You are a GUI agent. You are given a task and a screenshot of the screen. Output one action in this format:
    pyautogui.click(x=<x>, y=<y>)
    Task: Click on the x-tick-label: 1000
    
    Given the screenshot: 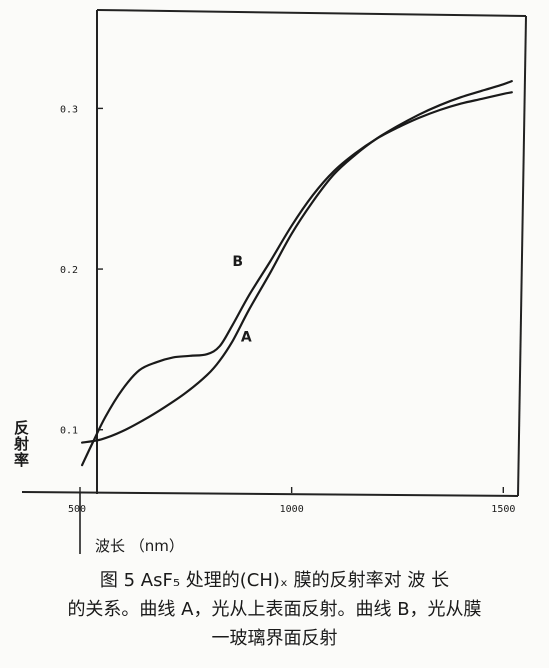 What is the action you would take?
    pyautogui.click(x=292, y=509)
    